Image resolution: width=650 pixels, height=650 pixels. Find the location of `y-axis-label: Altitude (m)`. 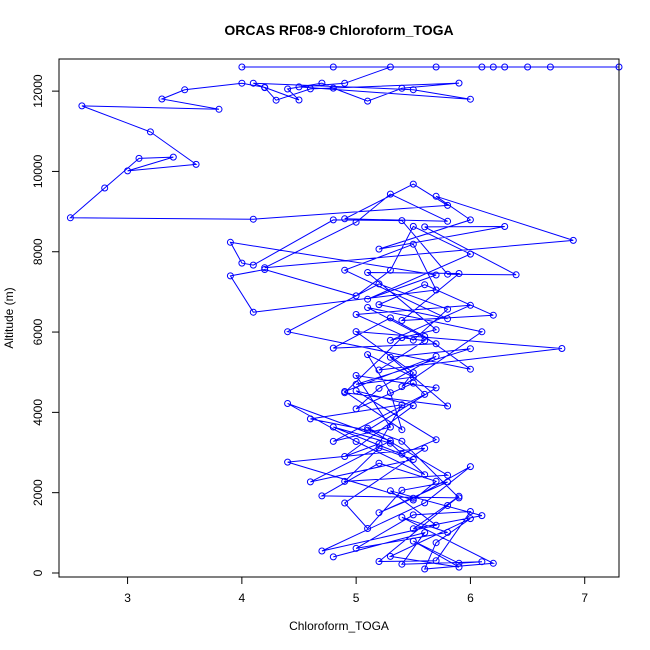

y-axis-label: Altitude (m) is located at coordinates (9, 317).